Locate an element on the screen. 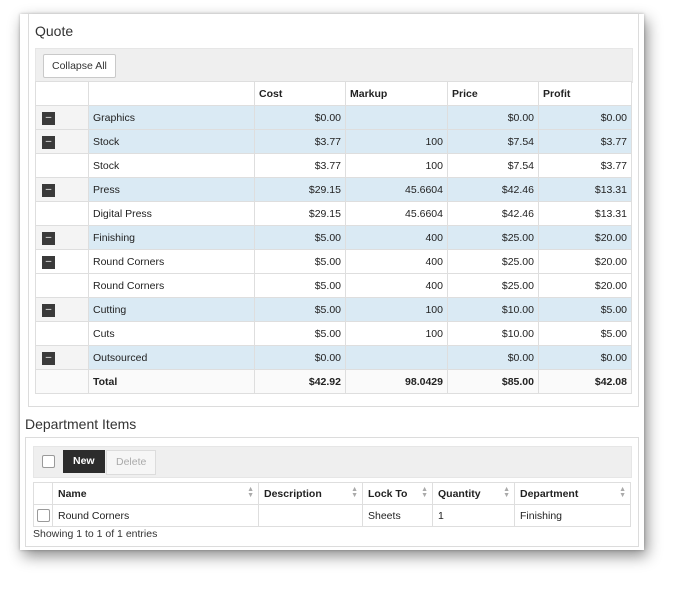  table-row: Round Corners Sheets 1 Finishing is located at coordinates (332, 515).